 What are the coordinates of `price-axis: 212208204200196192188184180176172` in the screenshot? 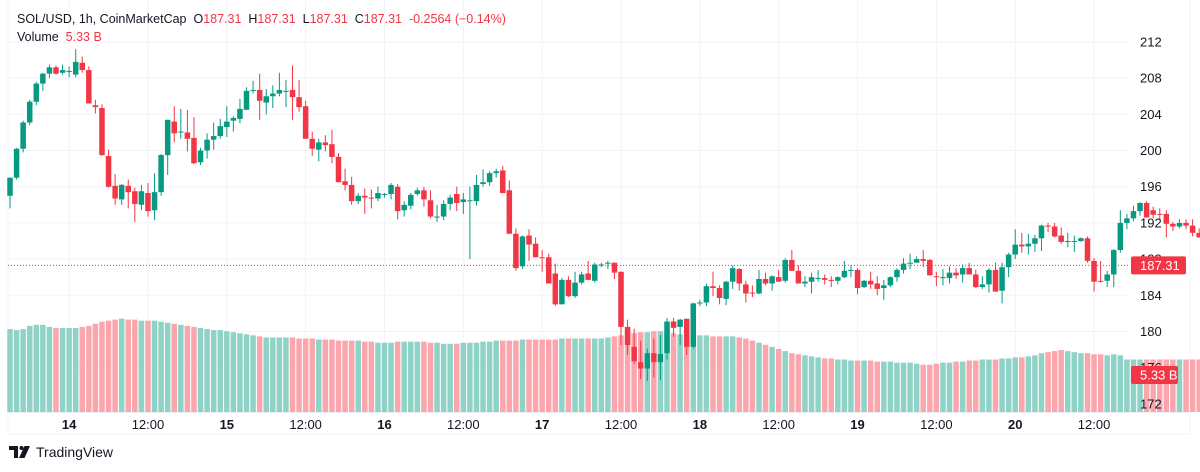 It's located at (1151, 223).